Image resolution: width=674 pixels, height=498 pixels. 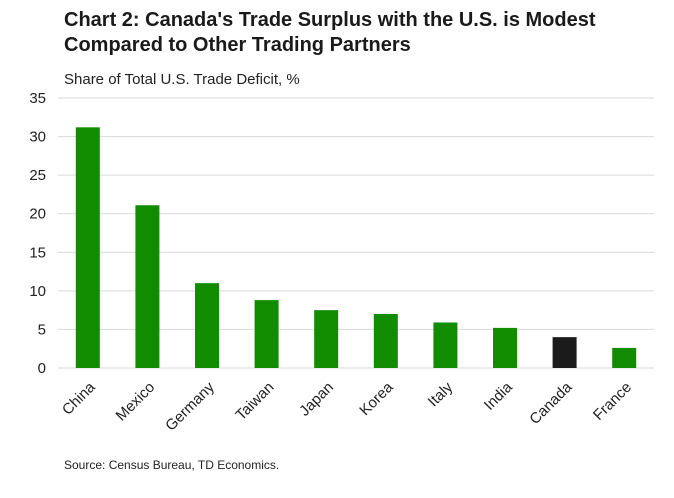 I want to click on y-tick-label: 0, so click(x=42, y=368).